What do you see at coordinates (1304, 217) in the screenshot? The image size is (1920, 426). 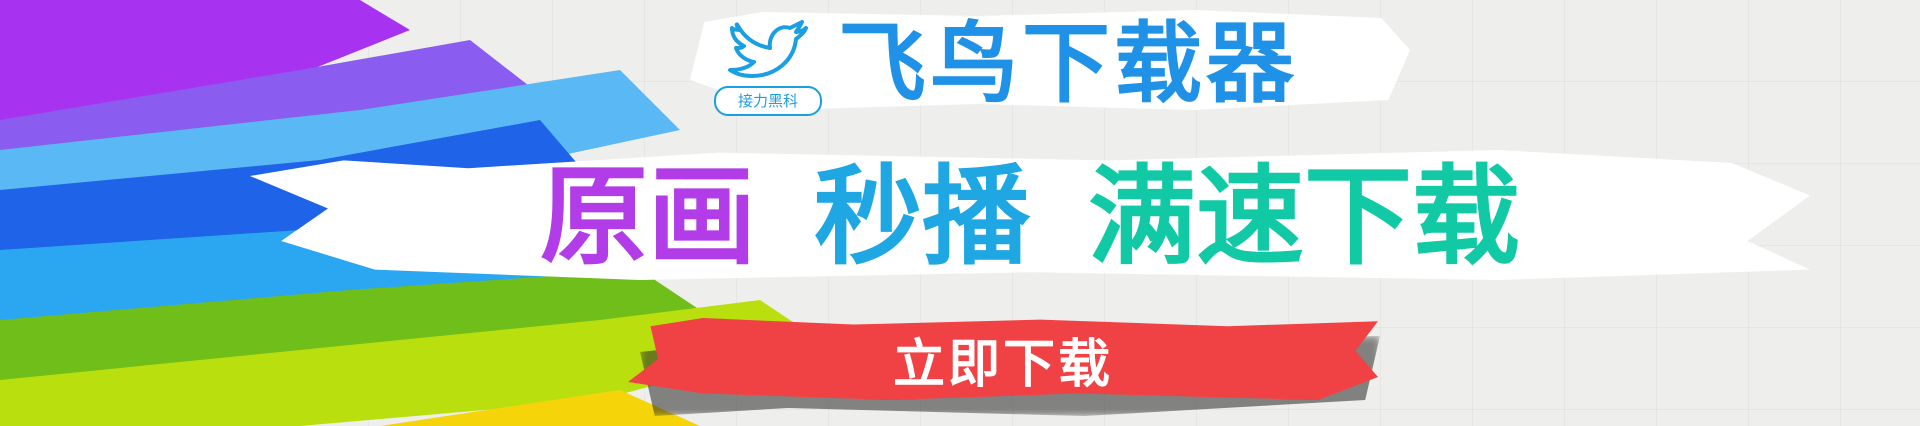 I see `slogan-full-speed-download: 满速下载` at bounding box center [1304, 217].